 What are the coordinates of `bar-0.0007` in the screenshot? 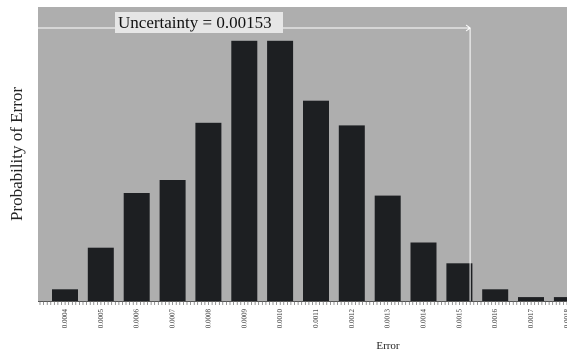 It's located at (172, 240).